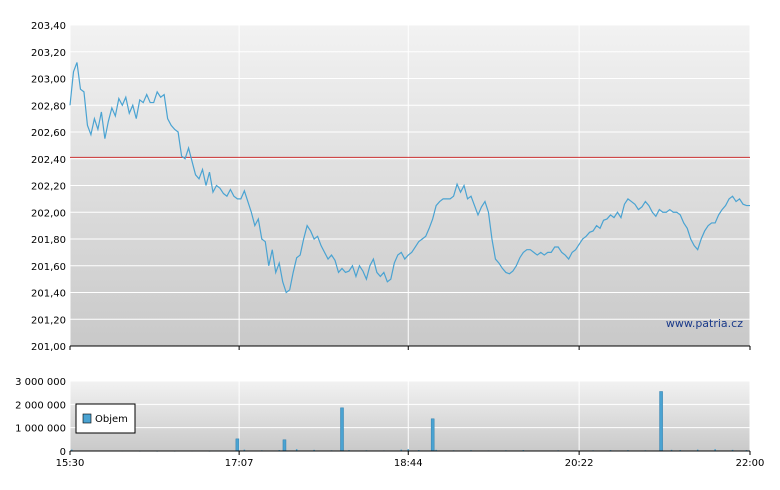 The width and height of the screenshot is (780, 490). I want to click on price-y-tick-label: 201,80, so click(48, 240).